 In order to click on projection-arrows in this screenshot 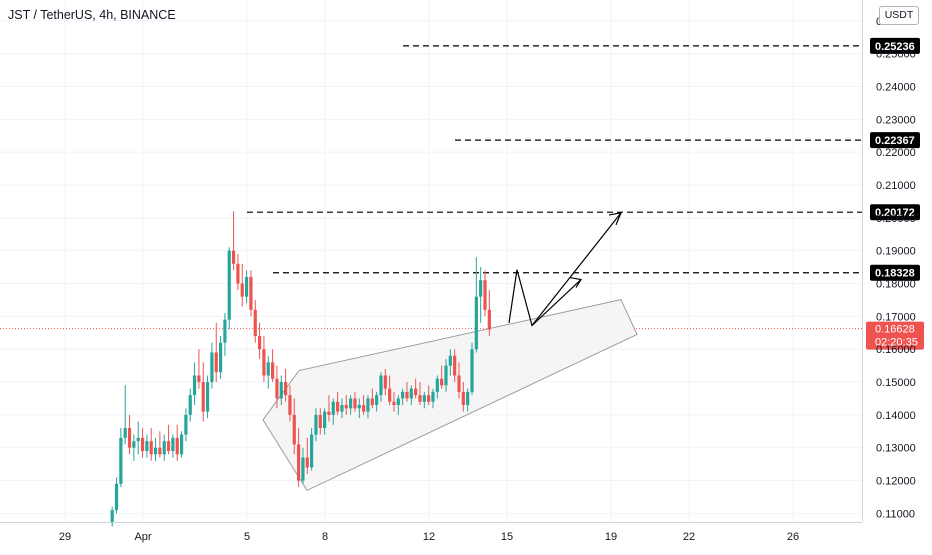, I will do `click(565, 269)`.